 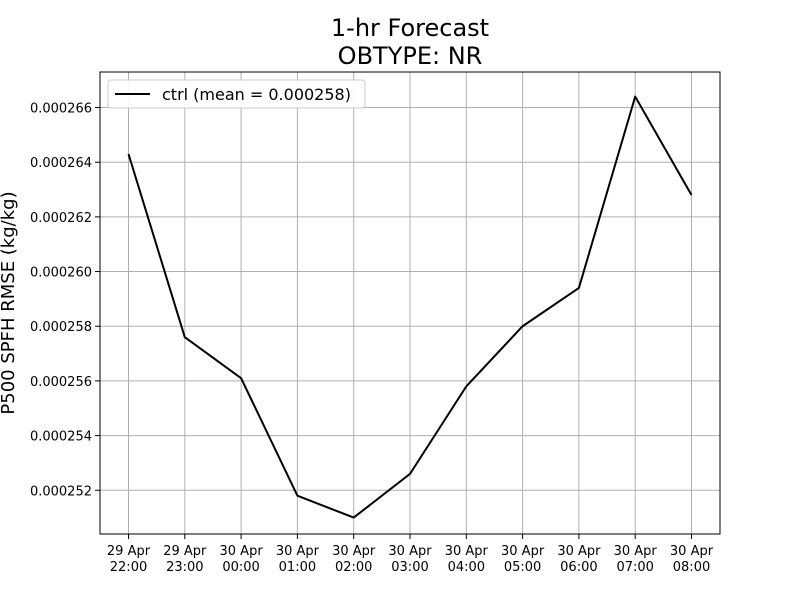 What do you see at coordinates (242, 559) in the screenshot?
I see `x-tick-label: 30 Apr 00:00` at bounding box center [242, 559].